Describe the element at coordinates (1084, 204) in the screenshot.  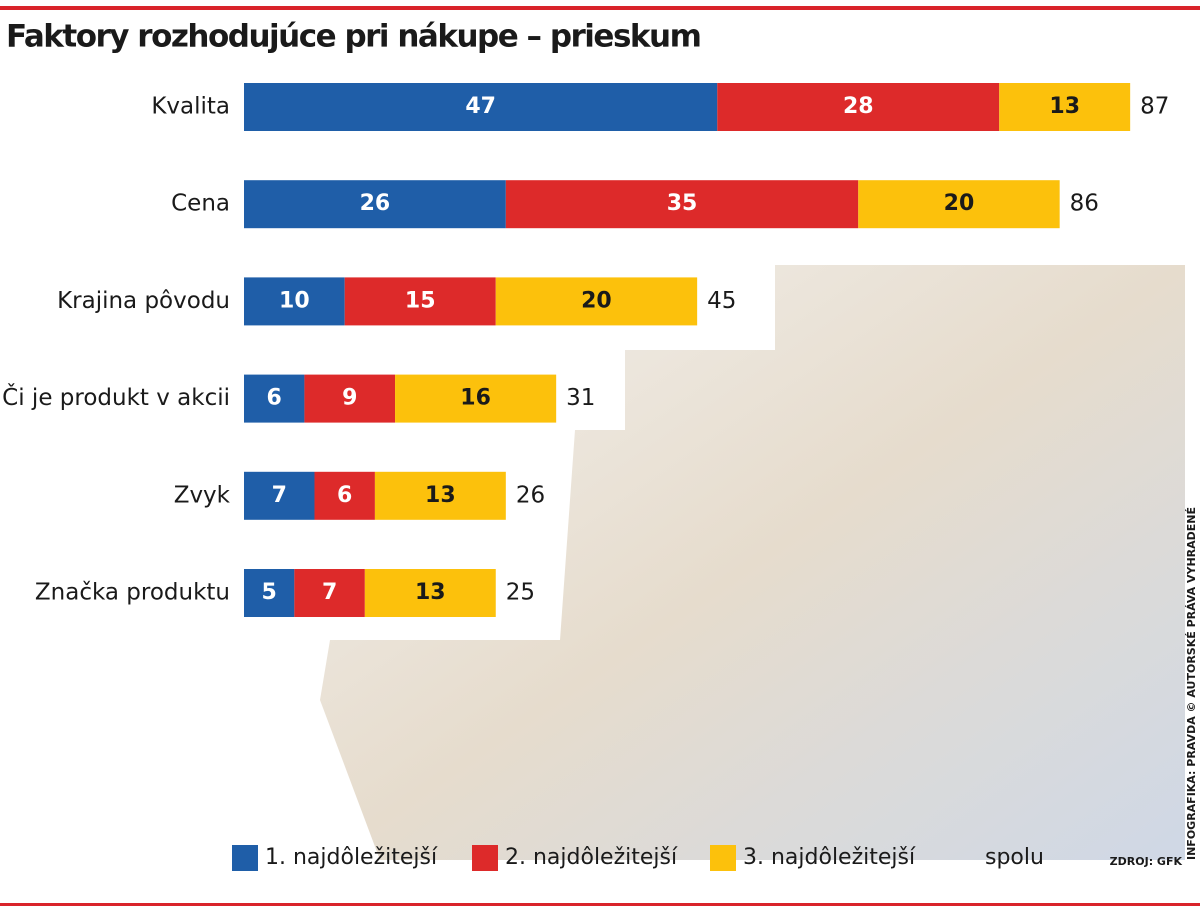
I see `total-label: 86` at that location.